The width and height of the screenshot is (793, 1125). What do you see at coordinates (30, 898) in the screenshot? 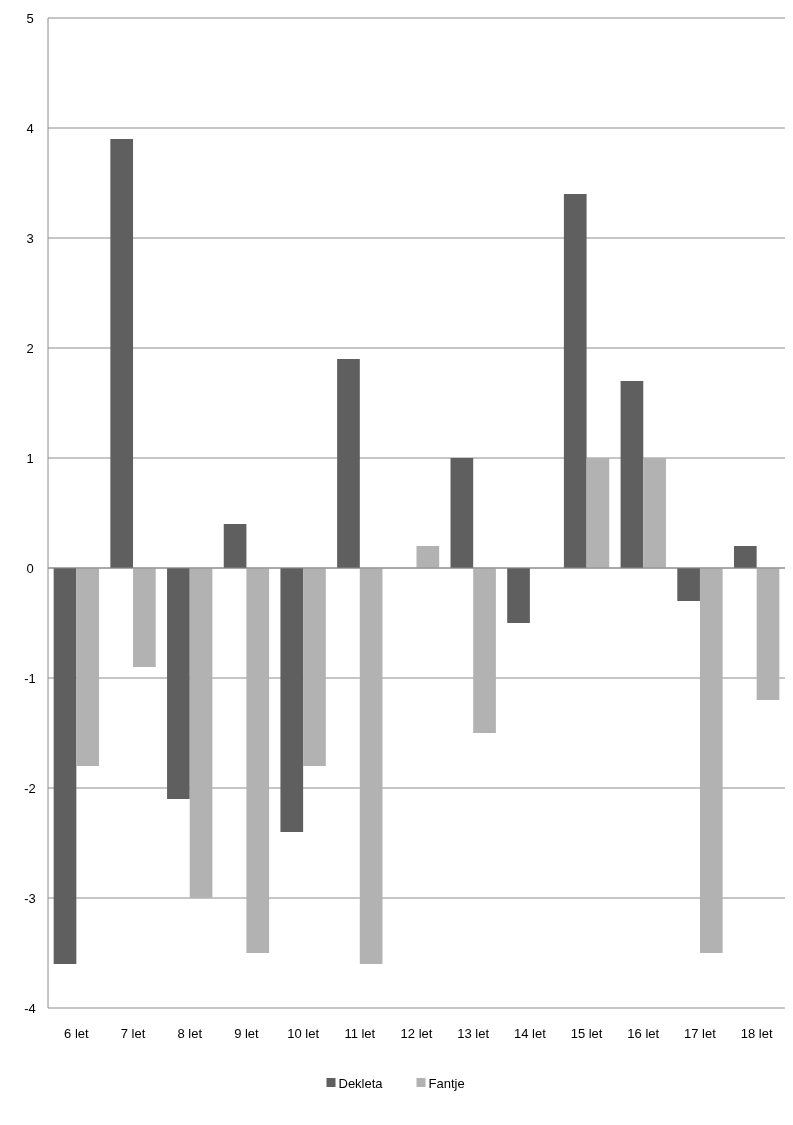
I see `y-tick-label: -3` at bounding box center [30, 898].